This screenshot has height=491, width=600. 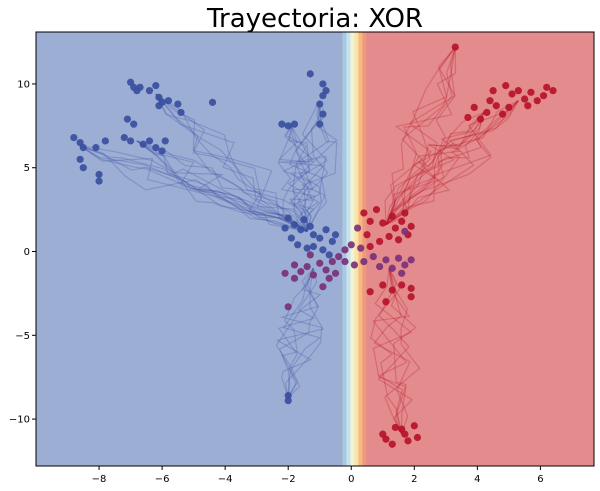 I want to click on x-tick-label: 2, so click(x=414, y=479).